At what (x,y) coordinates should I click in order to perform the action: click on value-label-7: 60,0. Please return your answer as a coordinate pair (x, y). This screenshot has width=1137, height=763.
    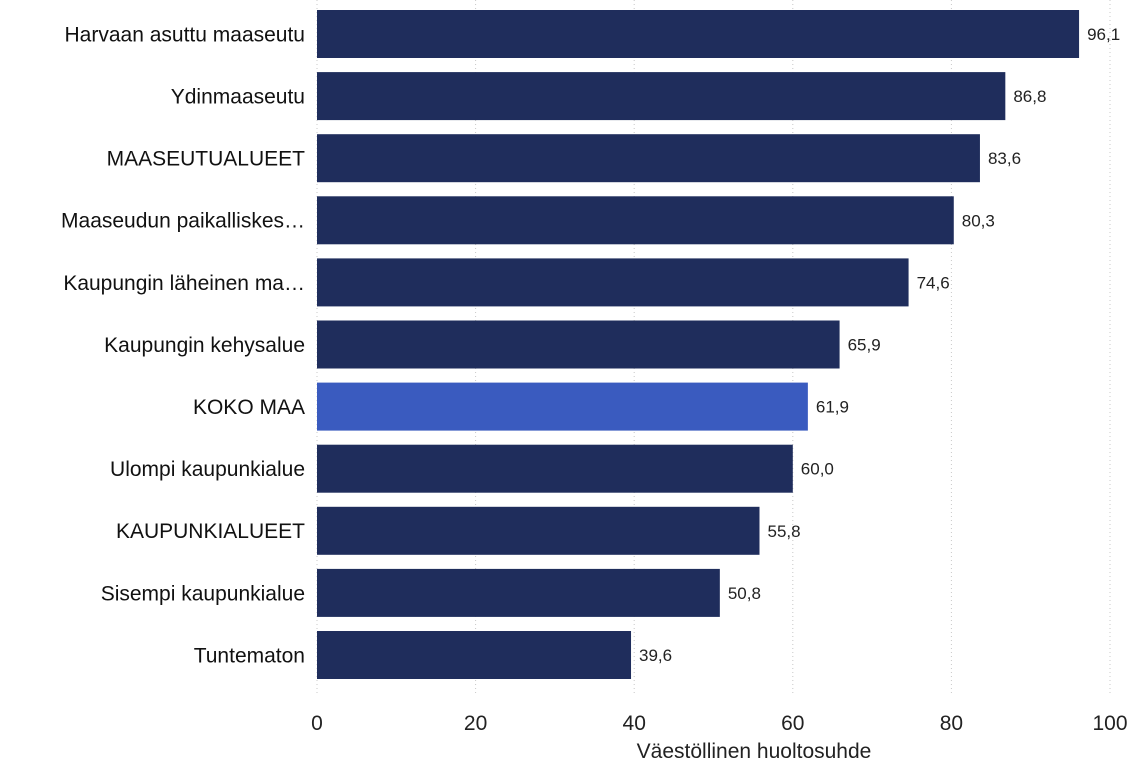
    Looking at the image, I should click on (817, 469).